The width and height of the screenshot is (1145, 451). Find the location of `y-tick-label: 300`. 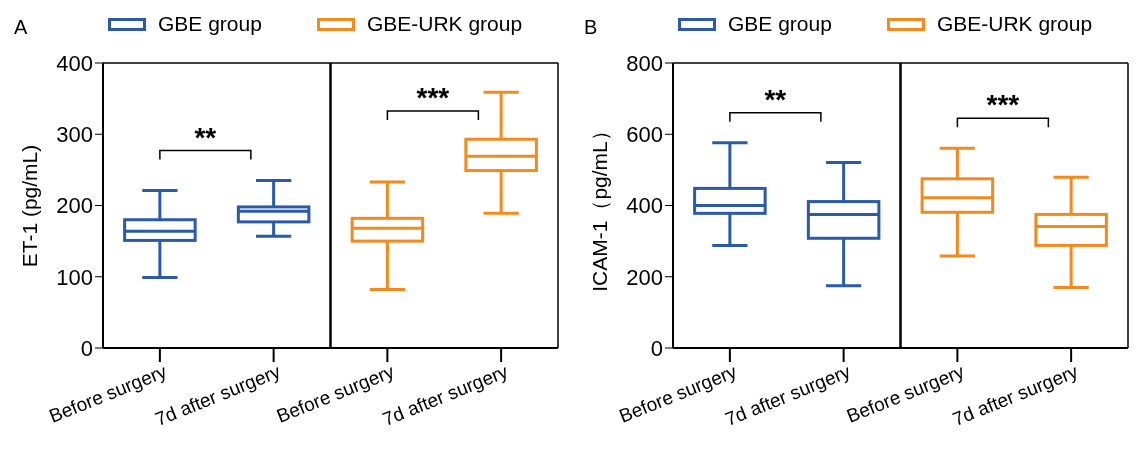

y-tick-label: 300 is located at coordinates (74, 135).